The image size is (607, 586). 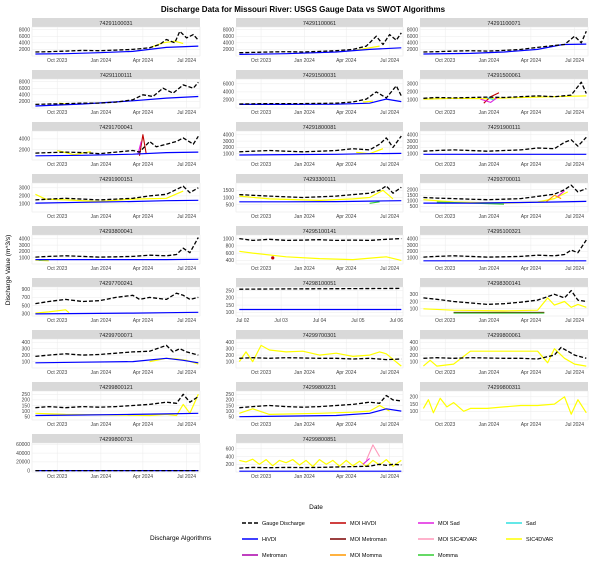 I want to click on y-tick-label: 8000, so click(x=228, y=30).